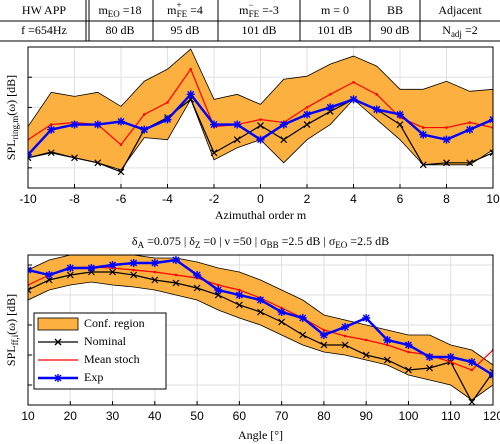  Describe the element at coordinates (334, 30) in the screenshot. I see `header-cell: 101 dB` at that location.